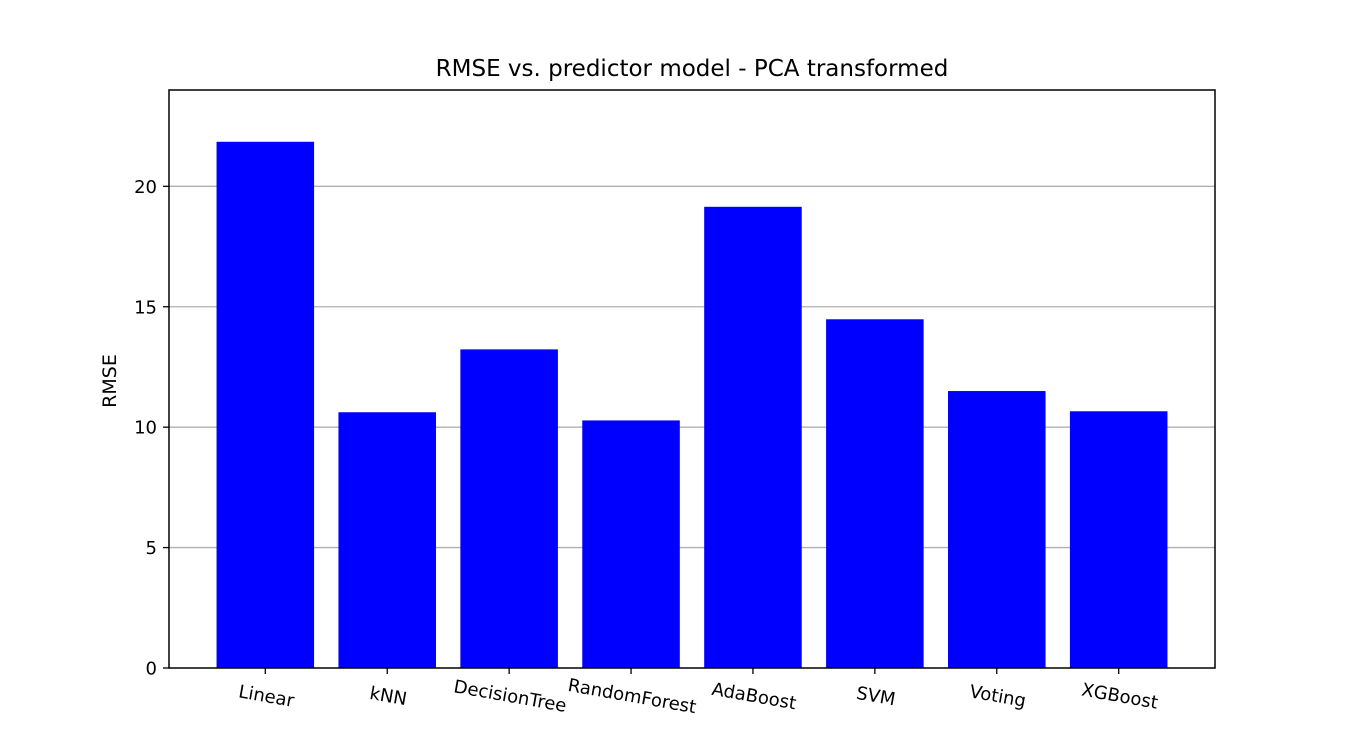  Describe the element at coordinates (876, 697) in the screenshot. I see `x-tick-label: SVM` at that location.